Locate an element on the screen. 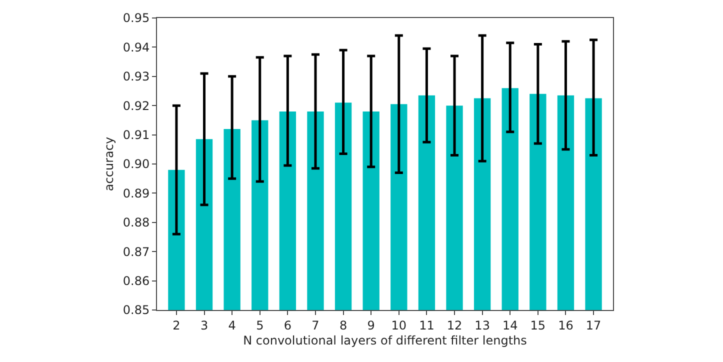 Image resolution: width=723 pixels, height=362 pixels. y-tick-label: 0.91 is located at coordinates (136, 135).